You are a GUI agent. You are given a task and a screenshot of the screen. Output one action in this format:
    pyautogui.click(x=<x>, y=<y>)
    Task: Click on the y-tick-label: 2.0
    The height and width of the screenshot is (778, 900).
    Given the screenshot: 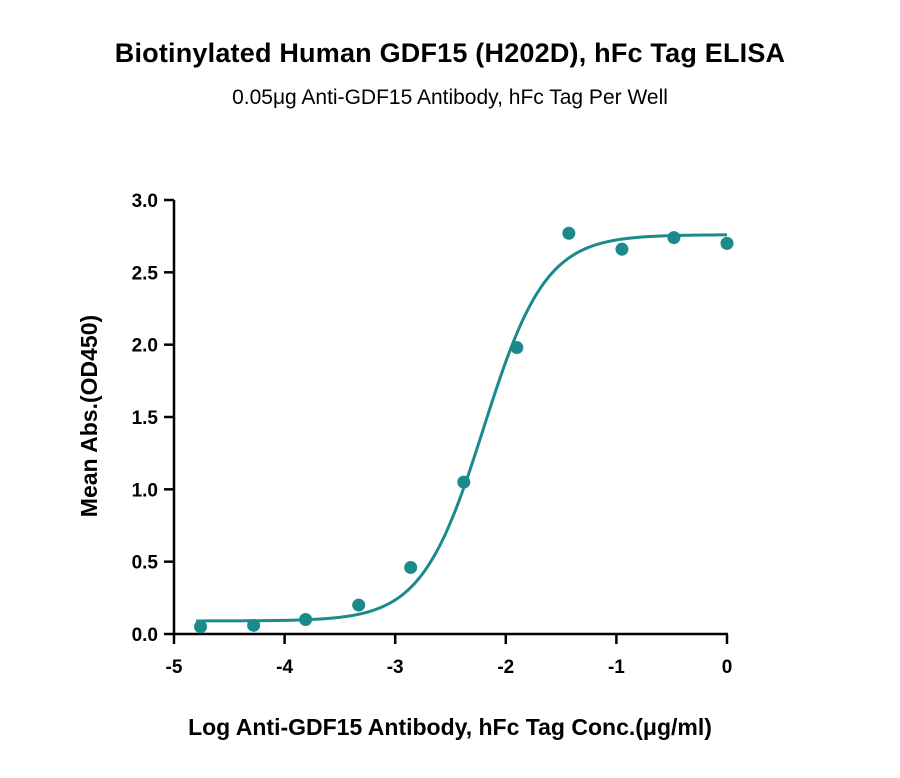 What is the action you would take?
    pyautogui.click(x=145, y=346)
    